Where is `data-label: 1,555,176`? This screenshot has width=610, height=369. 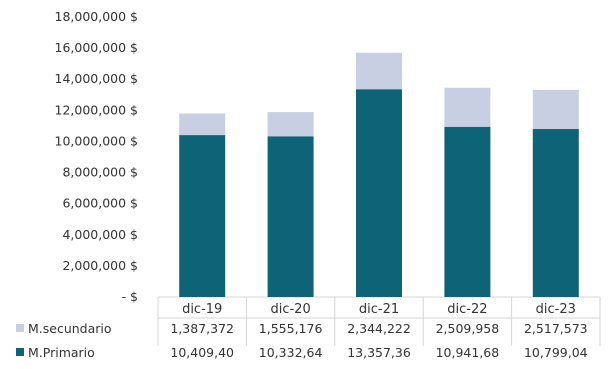 data-label: 1,555,176 is located at coordinates (291, 328).